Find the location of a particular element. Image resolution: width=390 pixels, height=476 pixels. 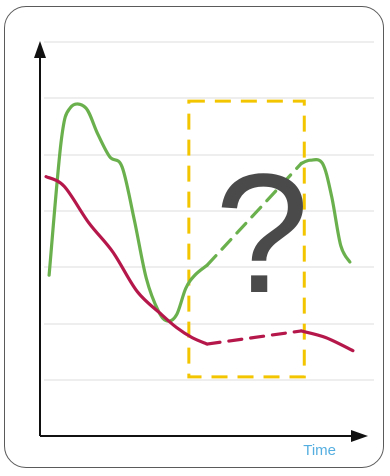

x-axis-arrow is located at coordinates (359, 436).